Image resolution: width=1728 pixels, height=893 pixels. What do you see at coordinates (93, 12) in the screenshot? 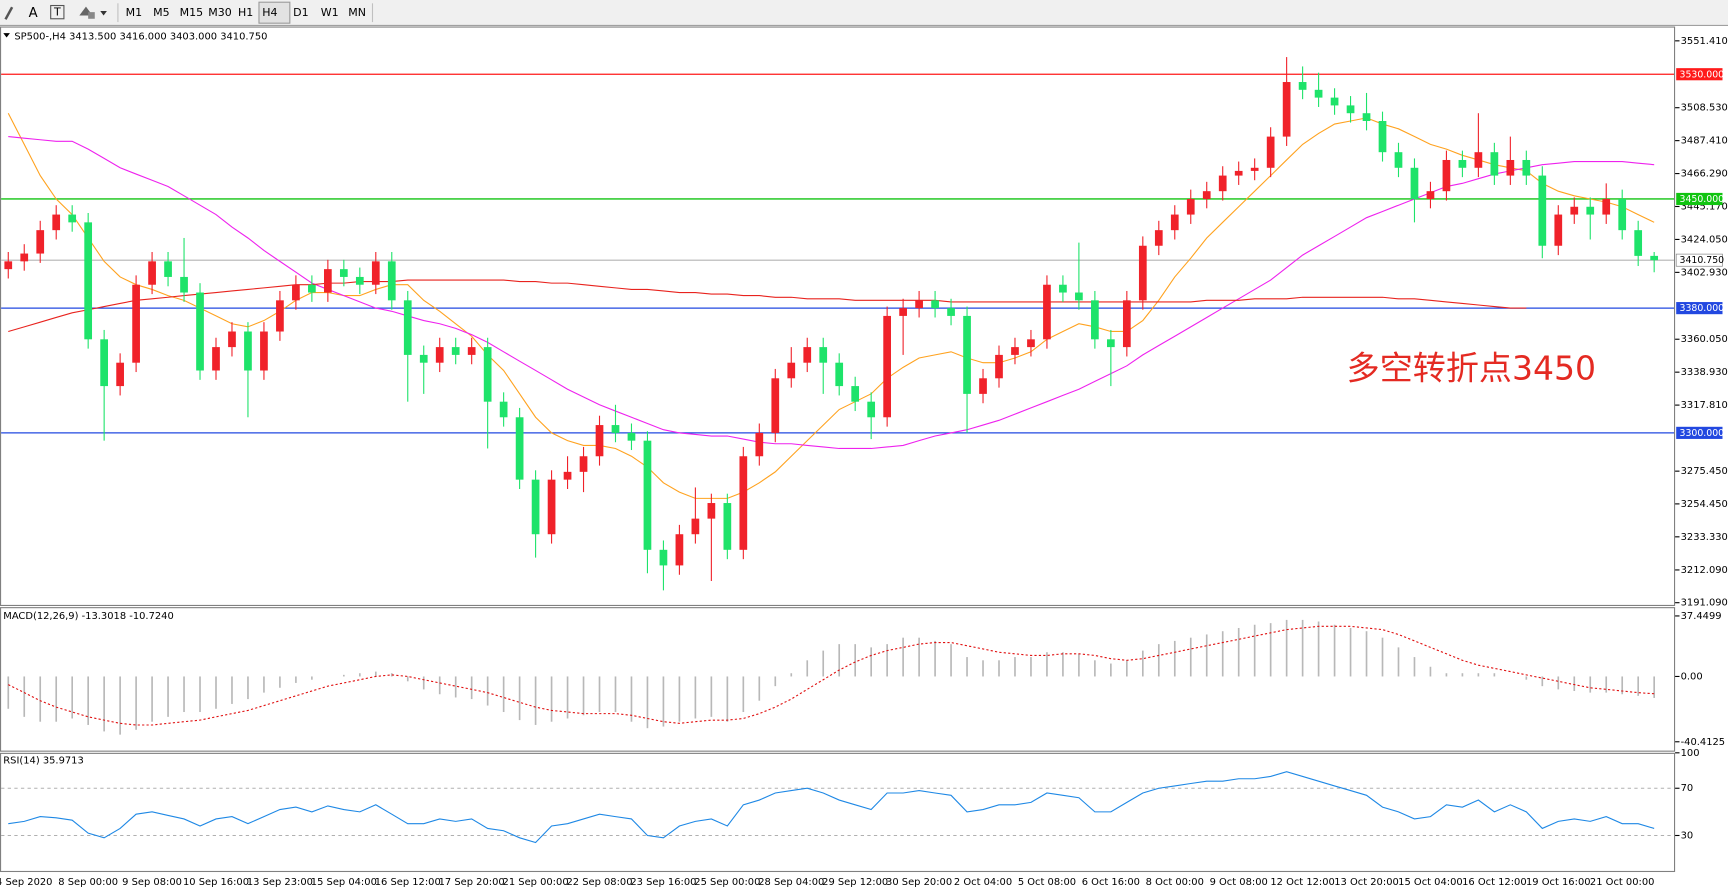
I see `shapes-tool` at bounding box center [93, 12].